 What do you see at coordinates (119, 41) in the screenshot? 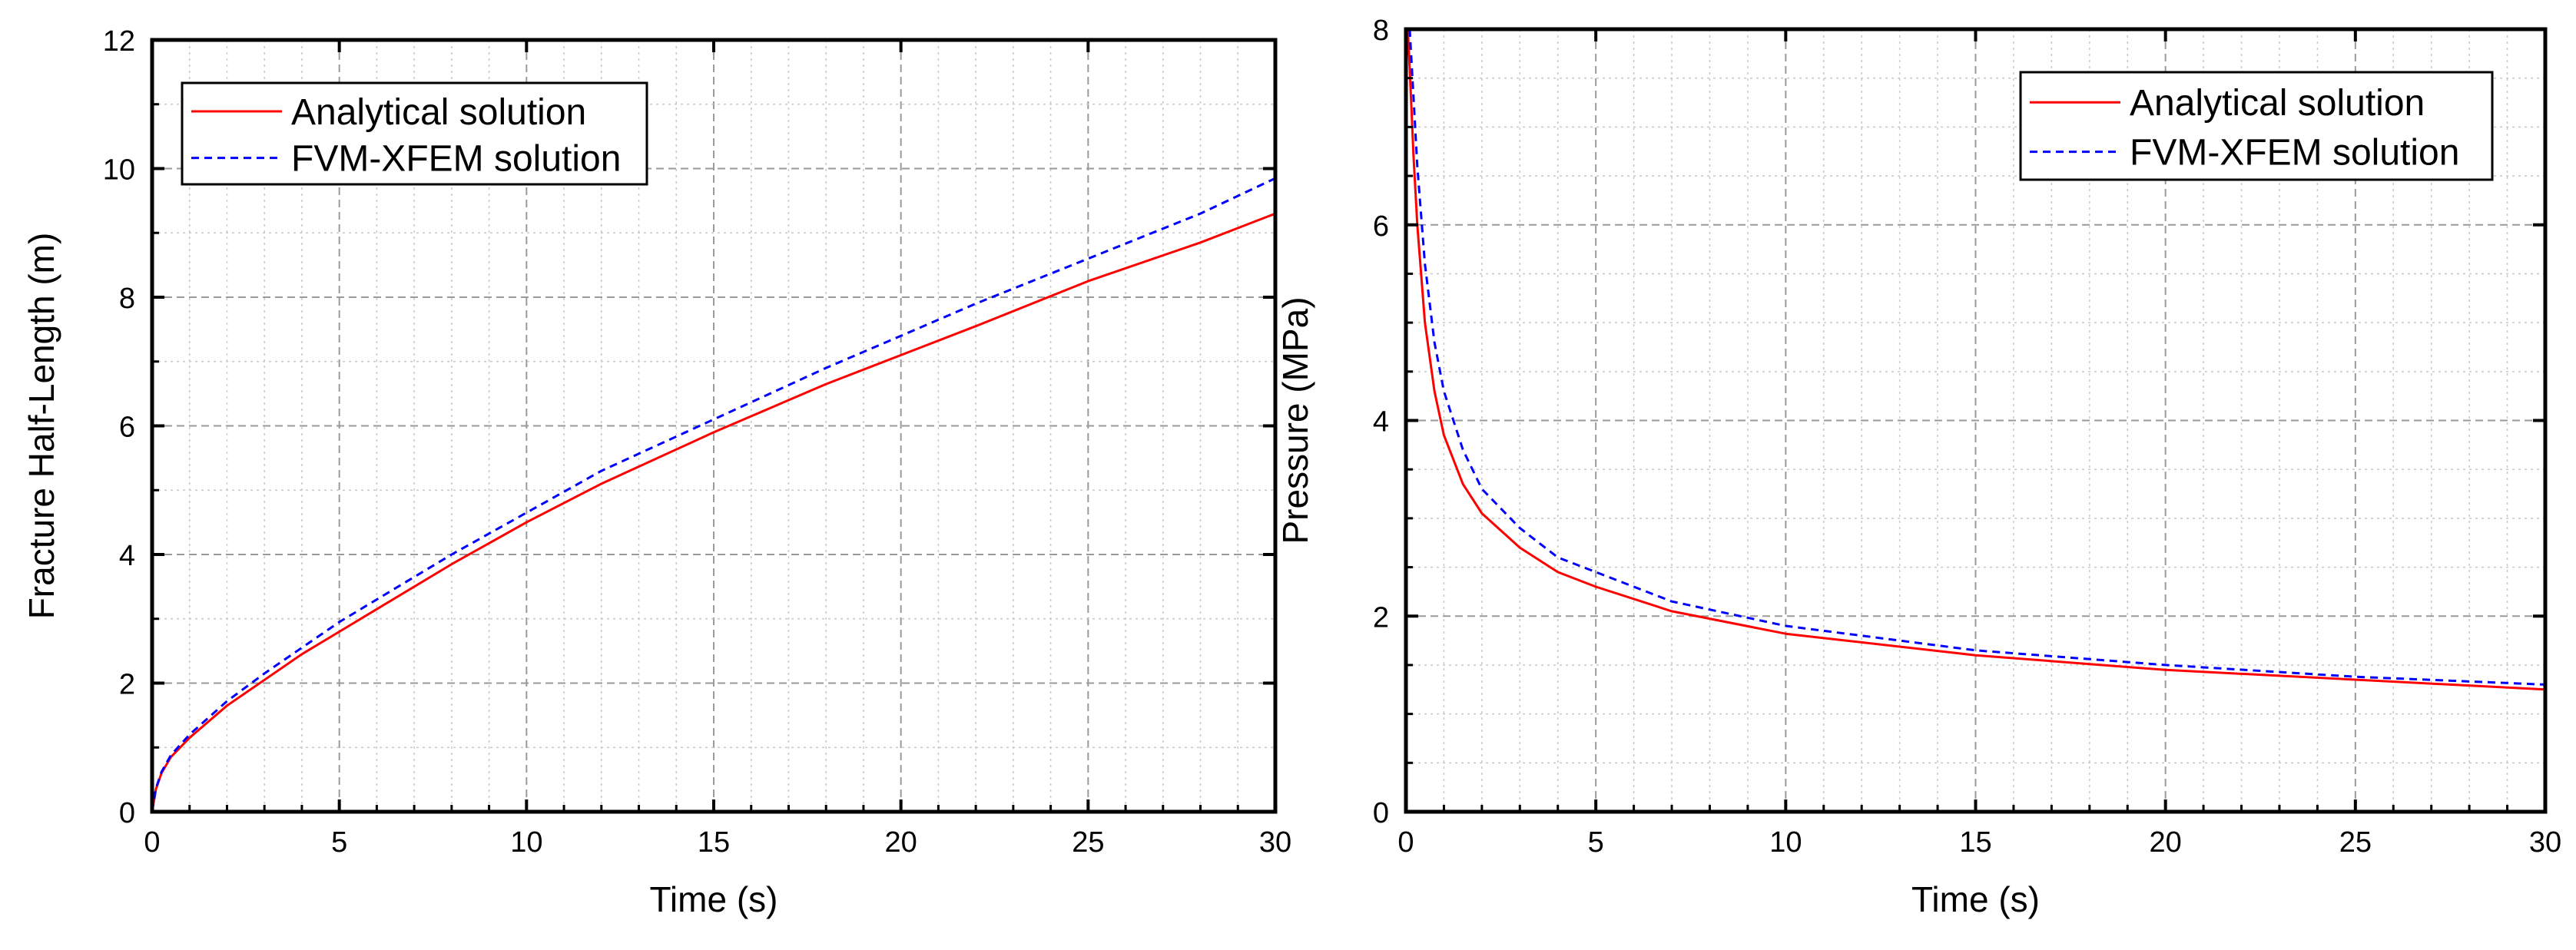
I see `y-tick-label: 12` at bounding box center [119, 41].